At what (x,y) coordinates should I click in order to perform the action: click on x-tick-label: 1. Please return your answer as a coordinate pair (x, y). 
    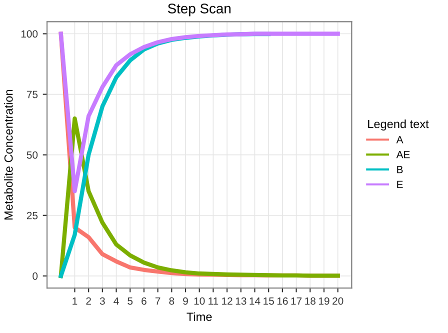
    Looking at the image, I should click on (75, 301).